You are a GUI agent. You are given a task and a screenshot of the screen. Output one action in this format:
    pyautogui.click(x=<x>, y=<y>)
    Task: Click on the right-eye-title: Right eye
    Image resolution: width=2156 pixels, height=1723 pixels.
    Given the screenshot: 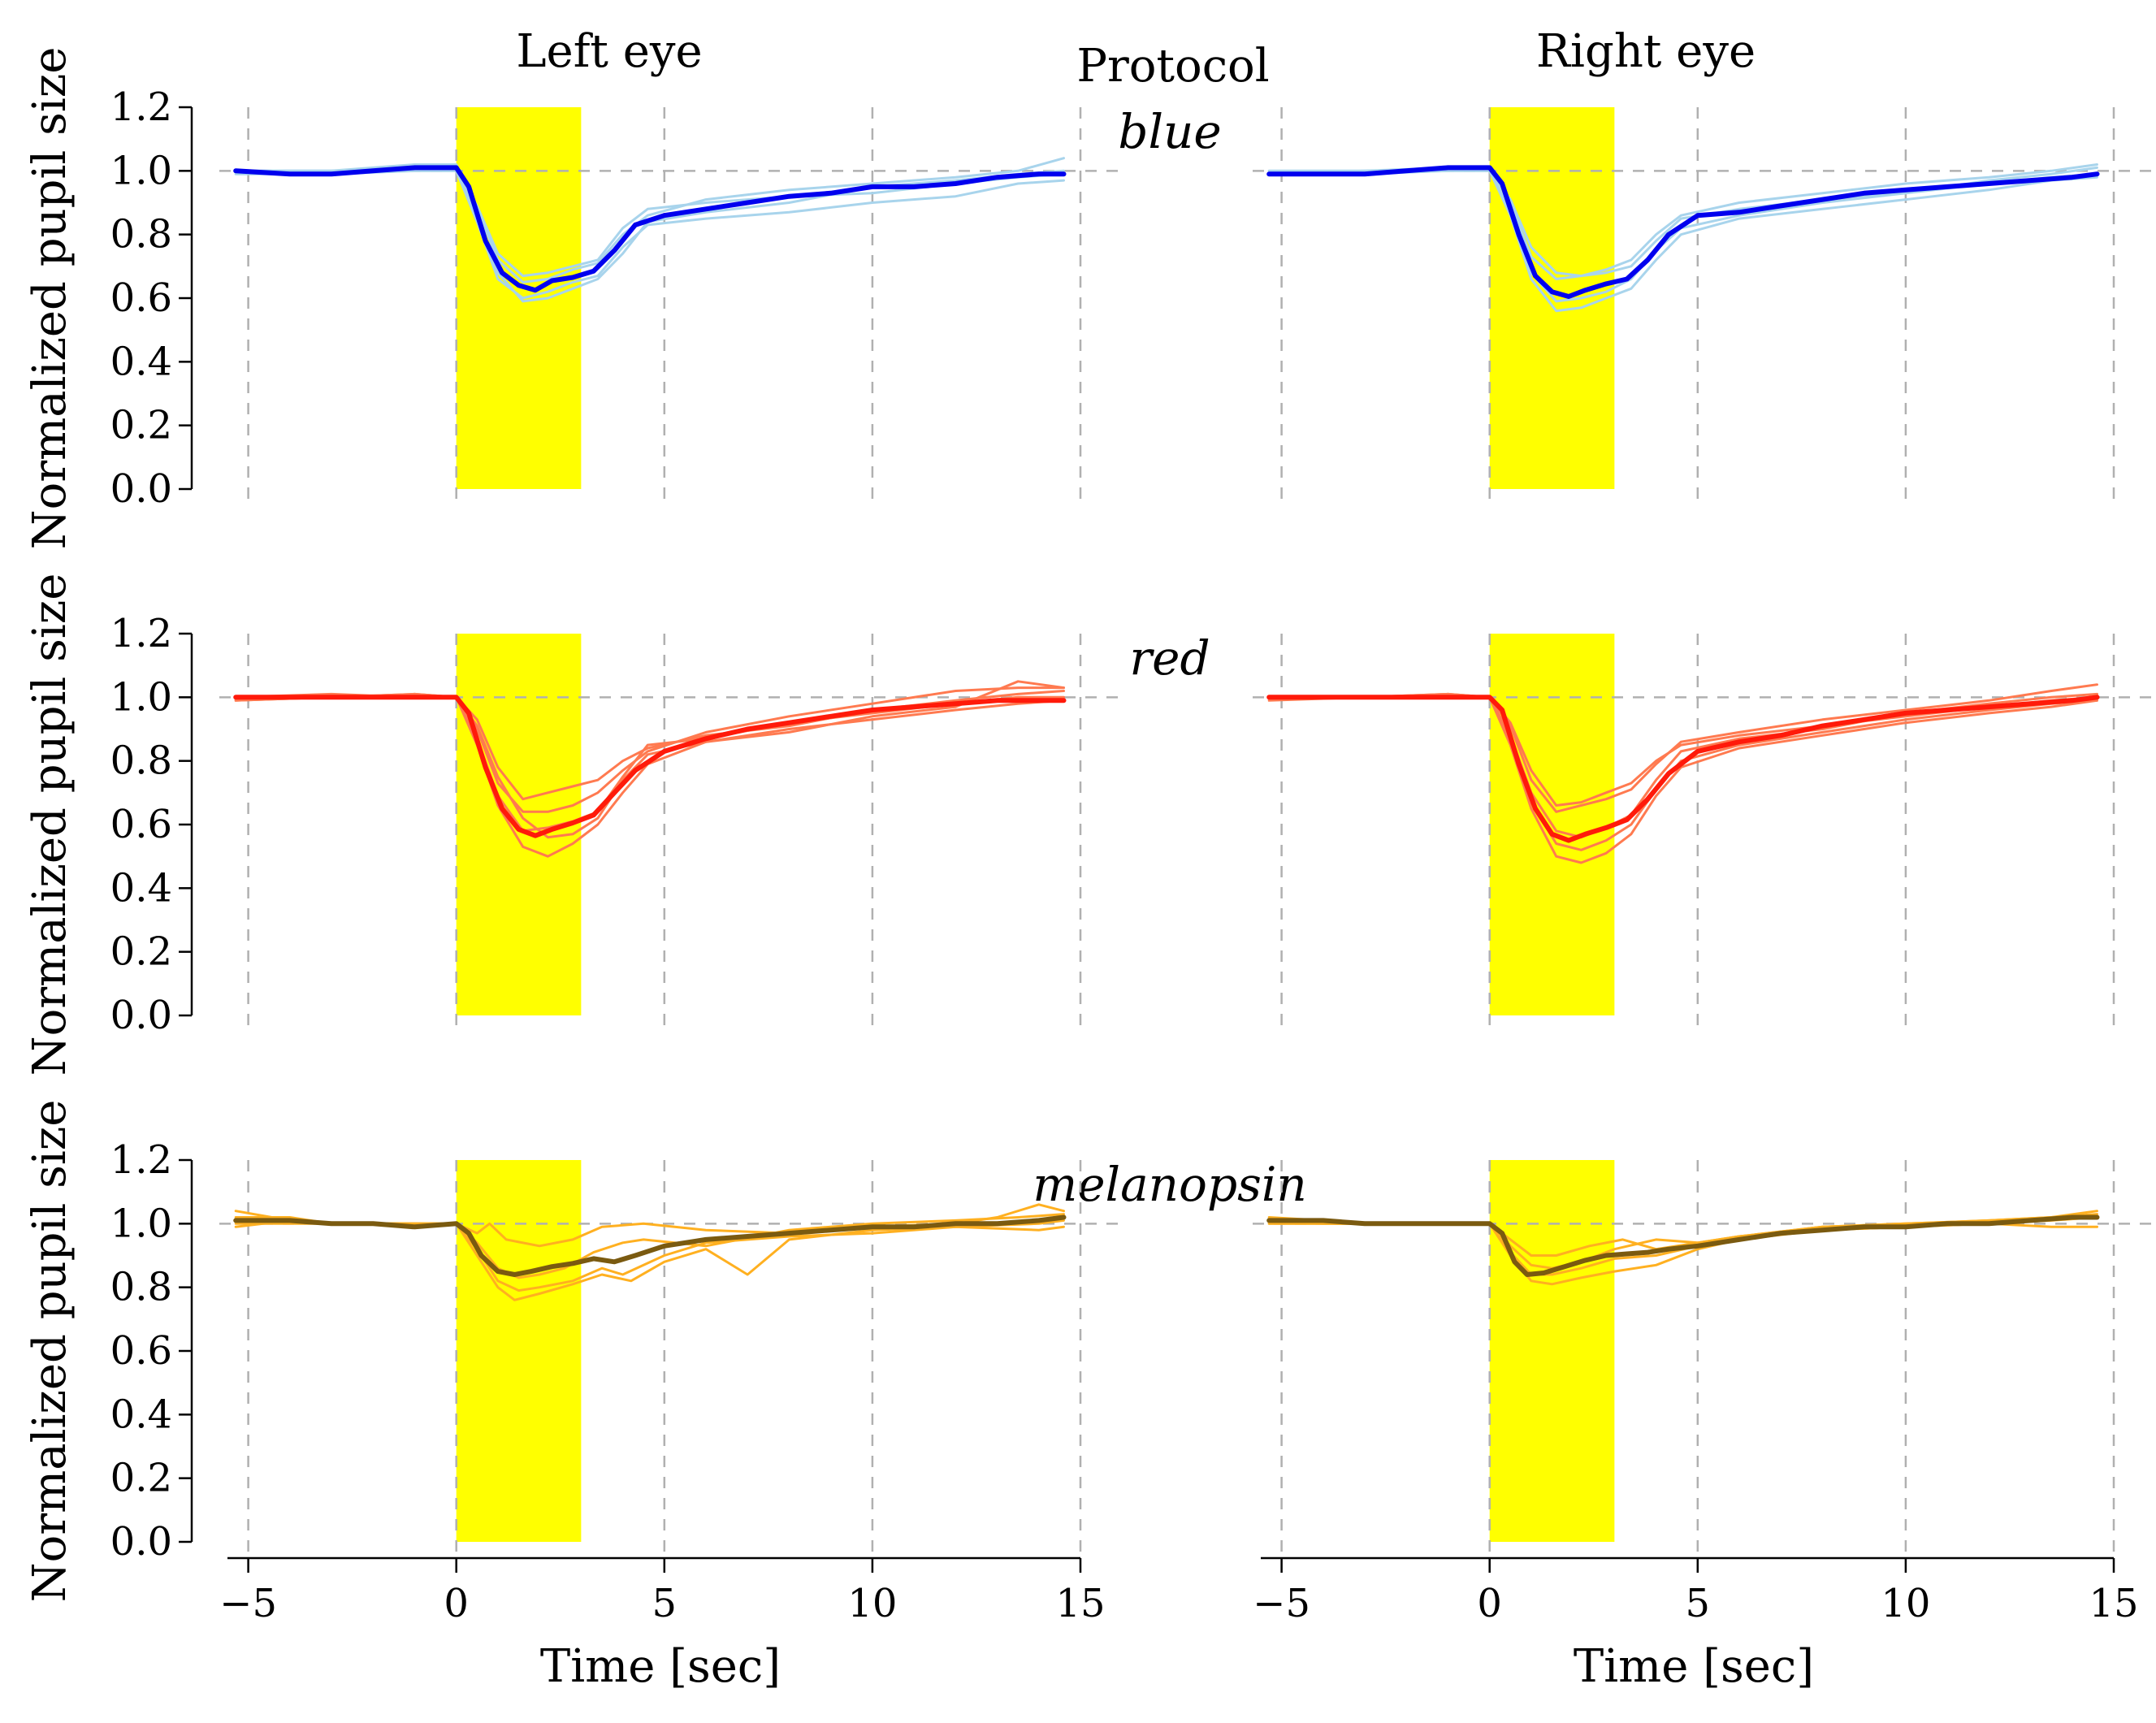 What is the action you would take?
    pyautogui.click(x=1646, y=52)
    